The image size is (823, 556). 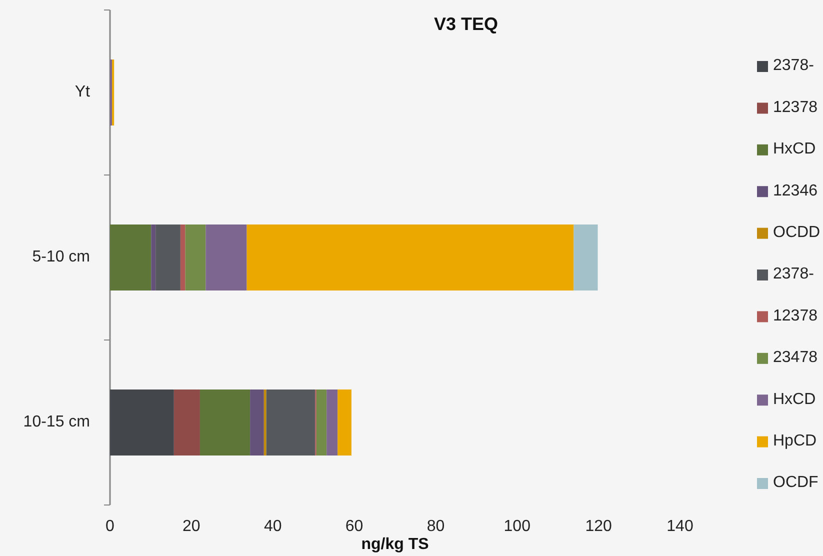 I want to click on legend-label: 12346, so click(x=795, y=191).